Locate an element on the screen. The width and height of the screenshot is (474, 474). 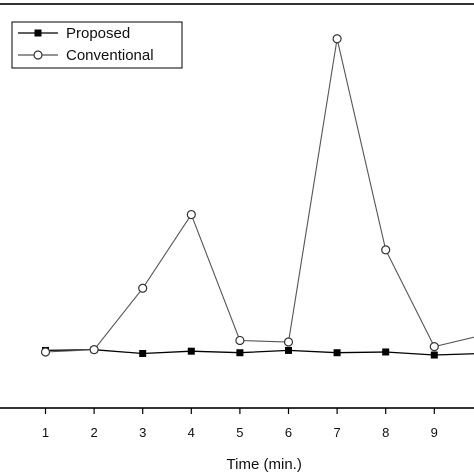
x-tick-label: 2 is located at coordinates (93, 432).